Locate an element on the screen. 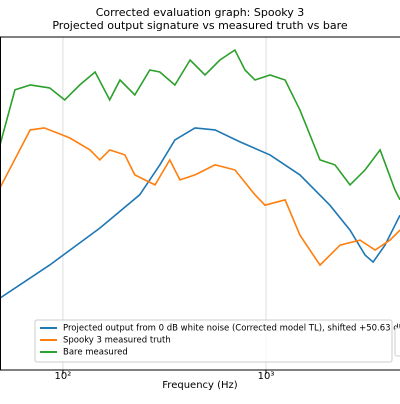 The image size is (400, 404). x-tick-label: 10³ is located at coordinates (266, 376).